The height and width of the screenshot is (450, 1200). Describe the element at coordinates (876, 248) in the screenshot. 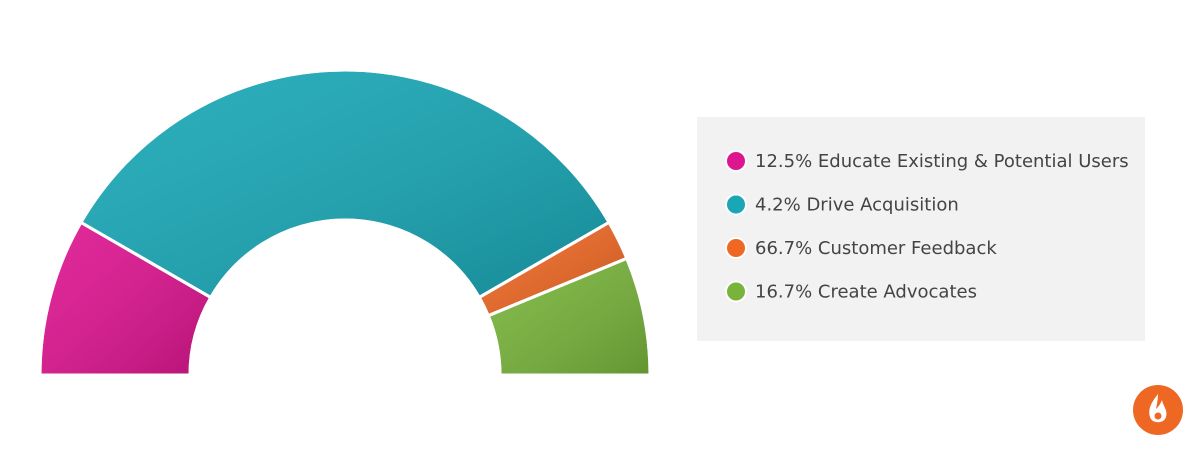

I see `legend-label: 66.7% Customer Feedback` at that location.